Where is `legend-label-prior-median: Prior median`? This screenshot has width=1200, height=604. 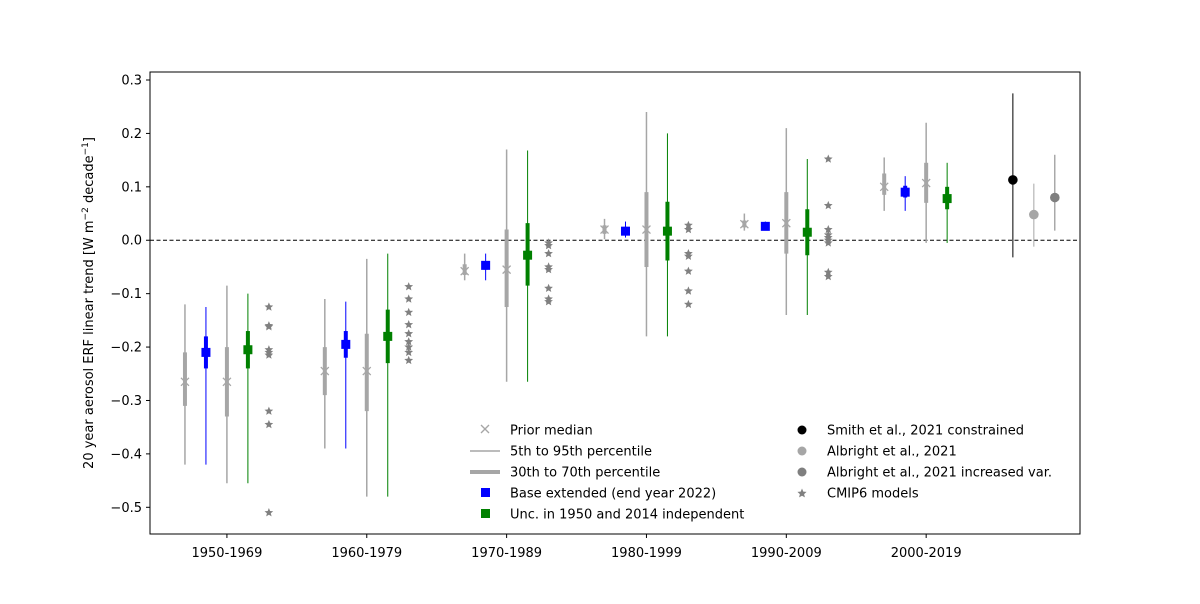 legend-label-prior-median: Prior median is located at coordinates (551, 431).